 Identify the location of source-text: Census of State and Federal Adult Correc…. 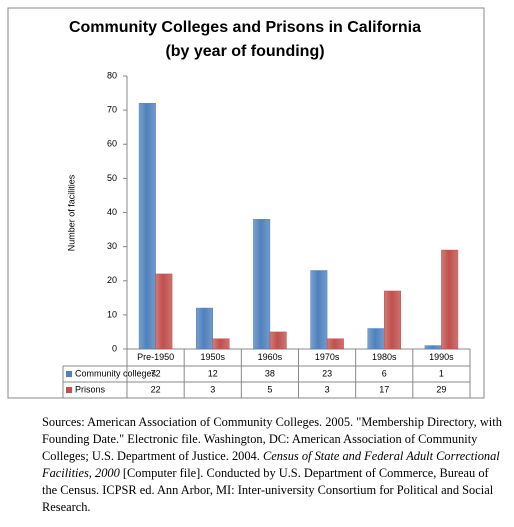
(271, 464).